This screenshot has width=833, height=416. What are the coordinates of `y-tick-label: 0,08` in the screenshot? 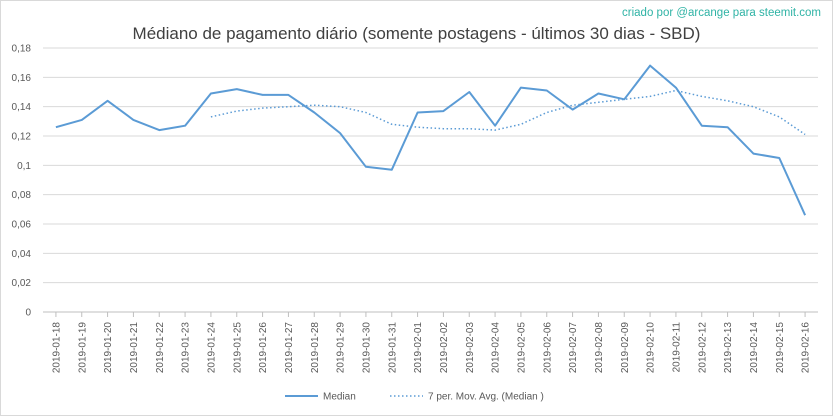 It's located at (22, 195).